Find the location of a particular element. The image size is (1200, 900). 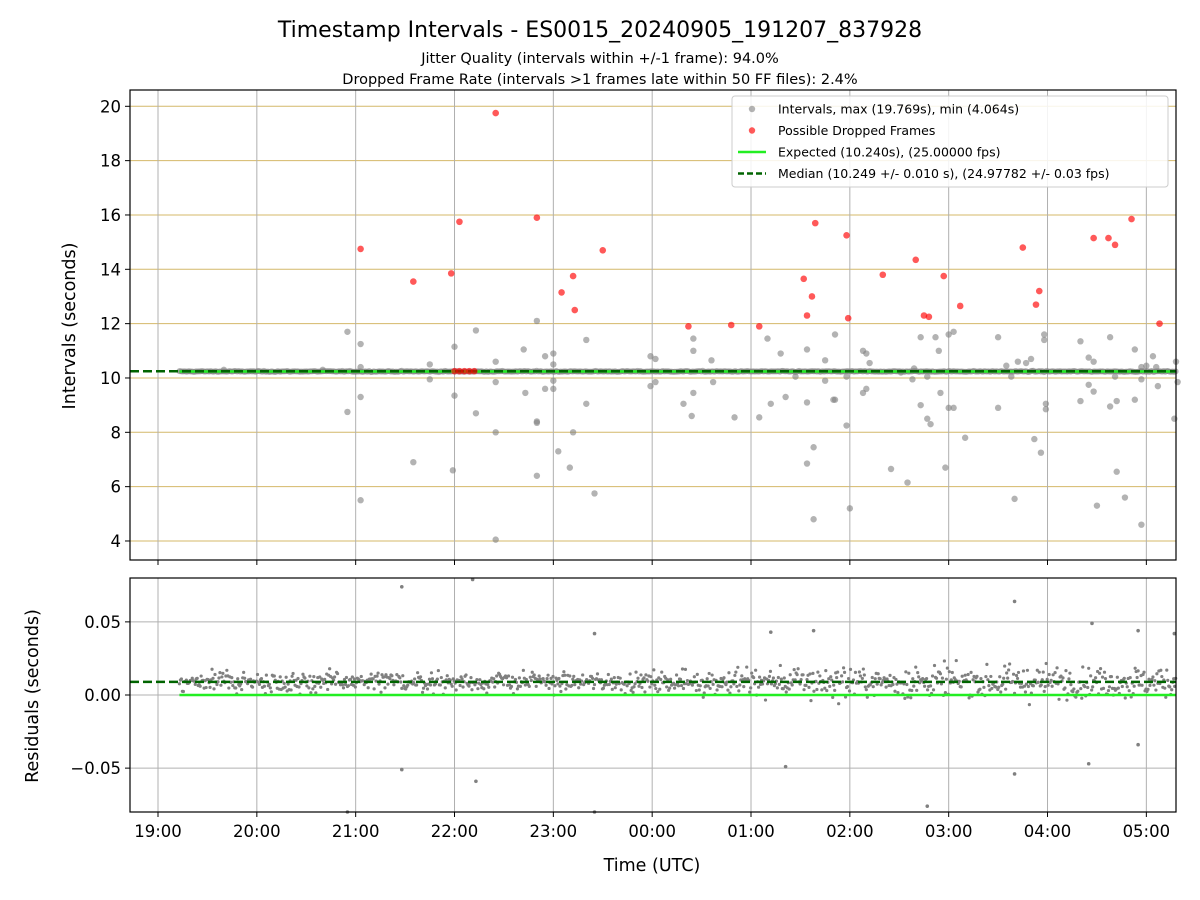

top-y-axis-label: Intervals (seconds) is located at coordinates (70, 326).